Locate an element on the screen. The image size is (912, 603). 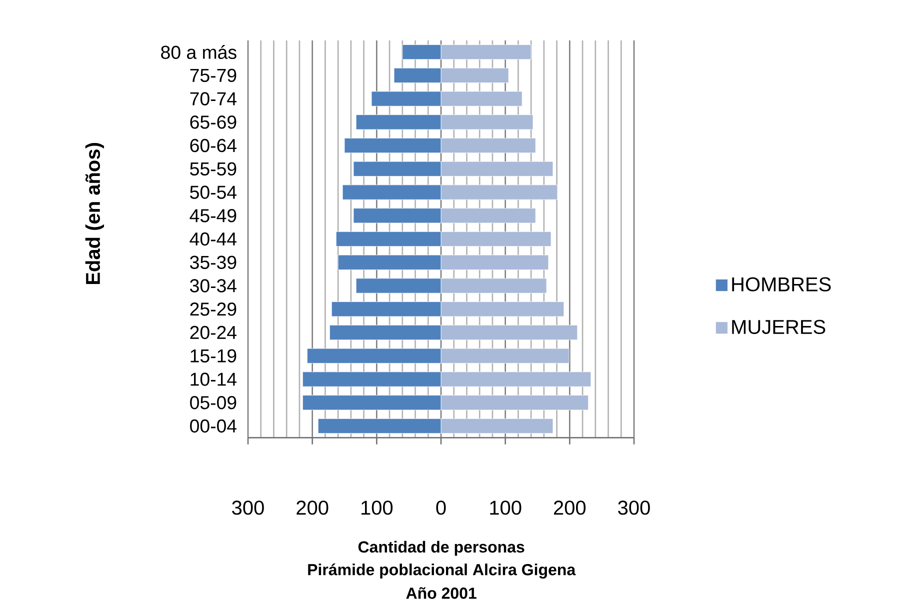
y-tick-label: 05-09 is located at coordinates (213, 403).